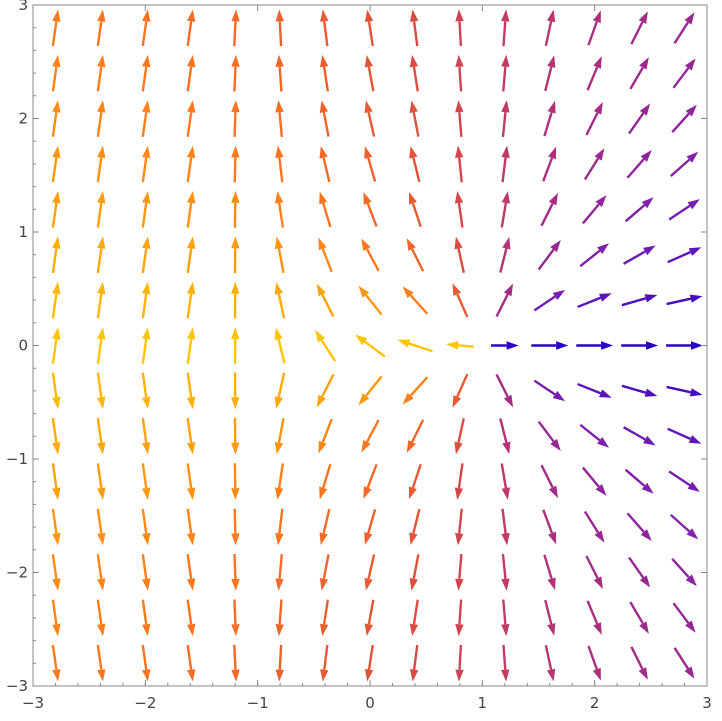  I want to click on x-tick-label: 3, so click(707, 703).